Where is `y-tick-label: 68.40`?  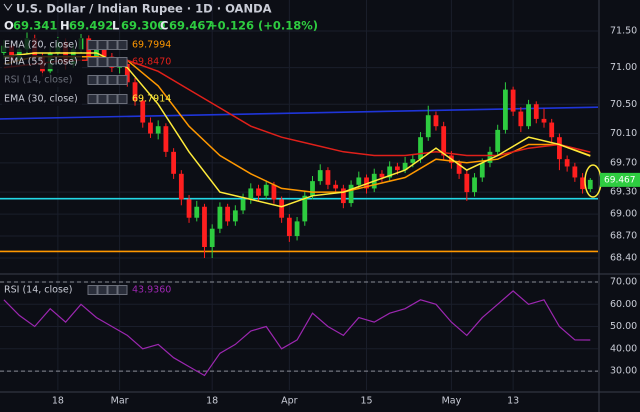
y-tick-label: 68.40 is located at coordinates (623, 257).